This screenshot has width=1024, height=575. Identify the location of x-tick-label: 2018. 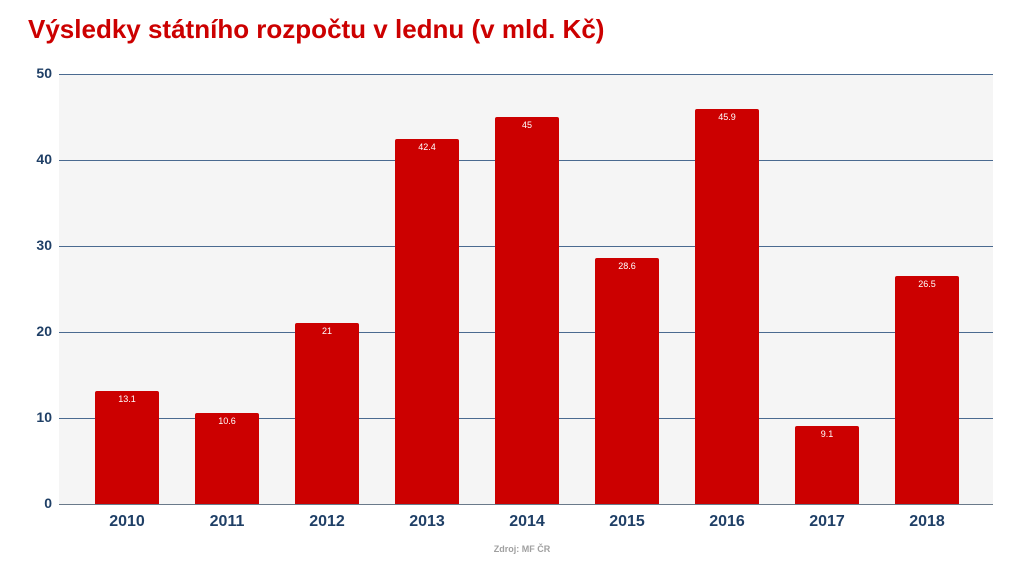
(927, 521).